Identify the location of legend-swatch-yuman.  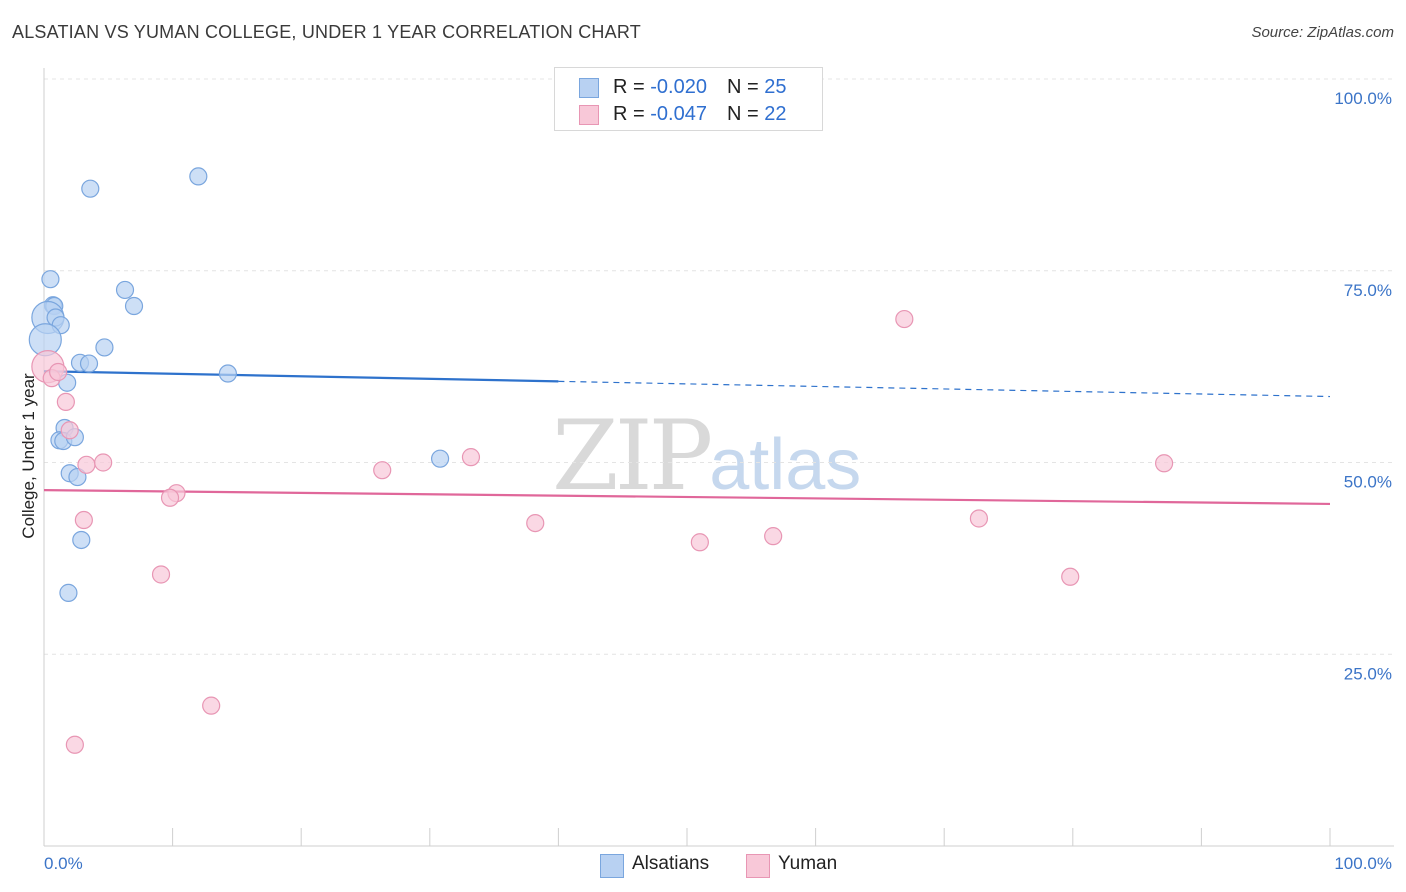
(589, 115).